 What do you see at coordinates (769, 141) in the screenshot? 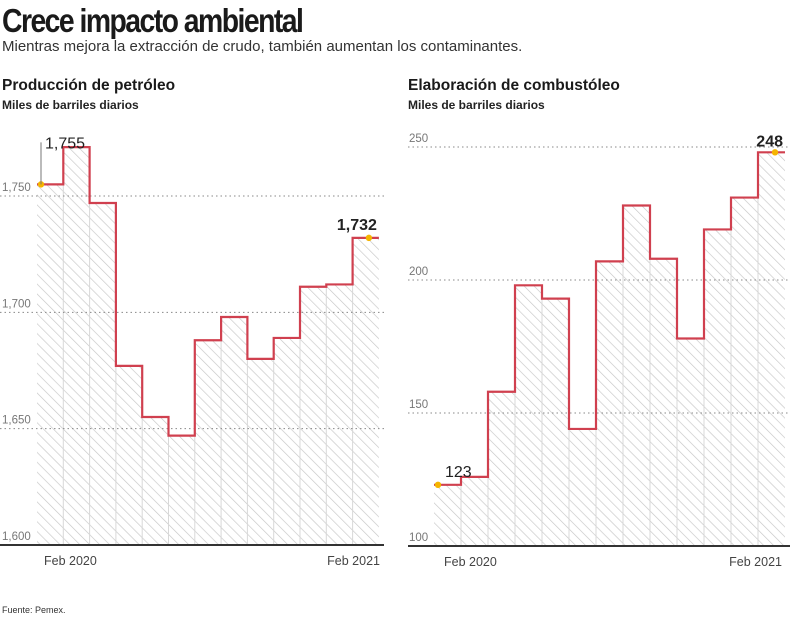
I see `data-label: 248` at bounding box center [769, 141].